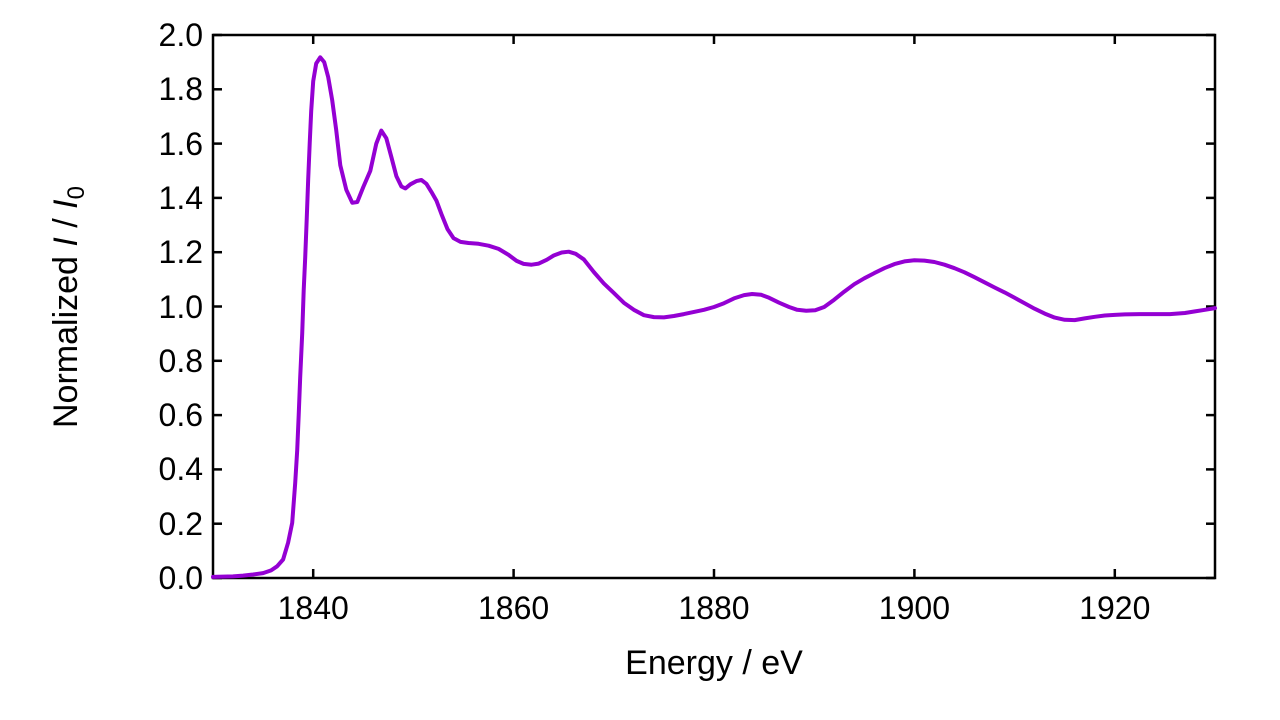  Describe the element at coordinates (180, 197) in the screenshot. I see `y-tick-label-1.4: 1.4` at that location.